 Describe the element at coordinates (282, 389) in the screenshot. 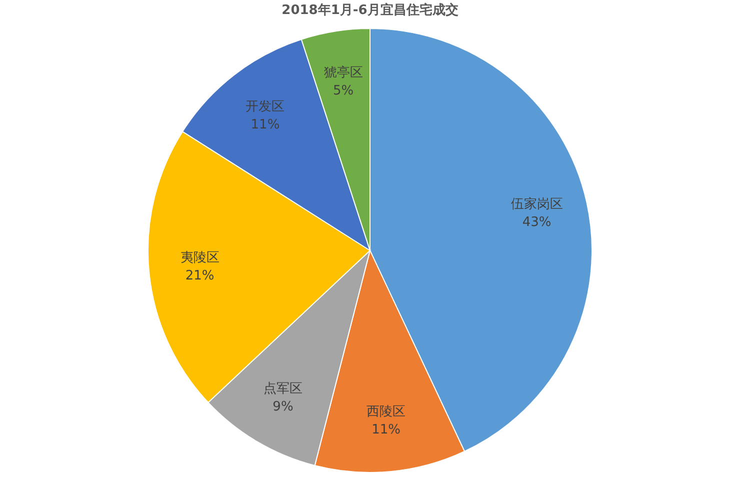

I see `slice-label: 点军区` at that location.